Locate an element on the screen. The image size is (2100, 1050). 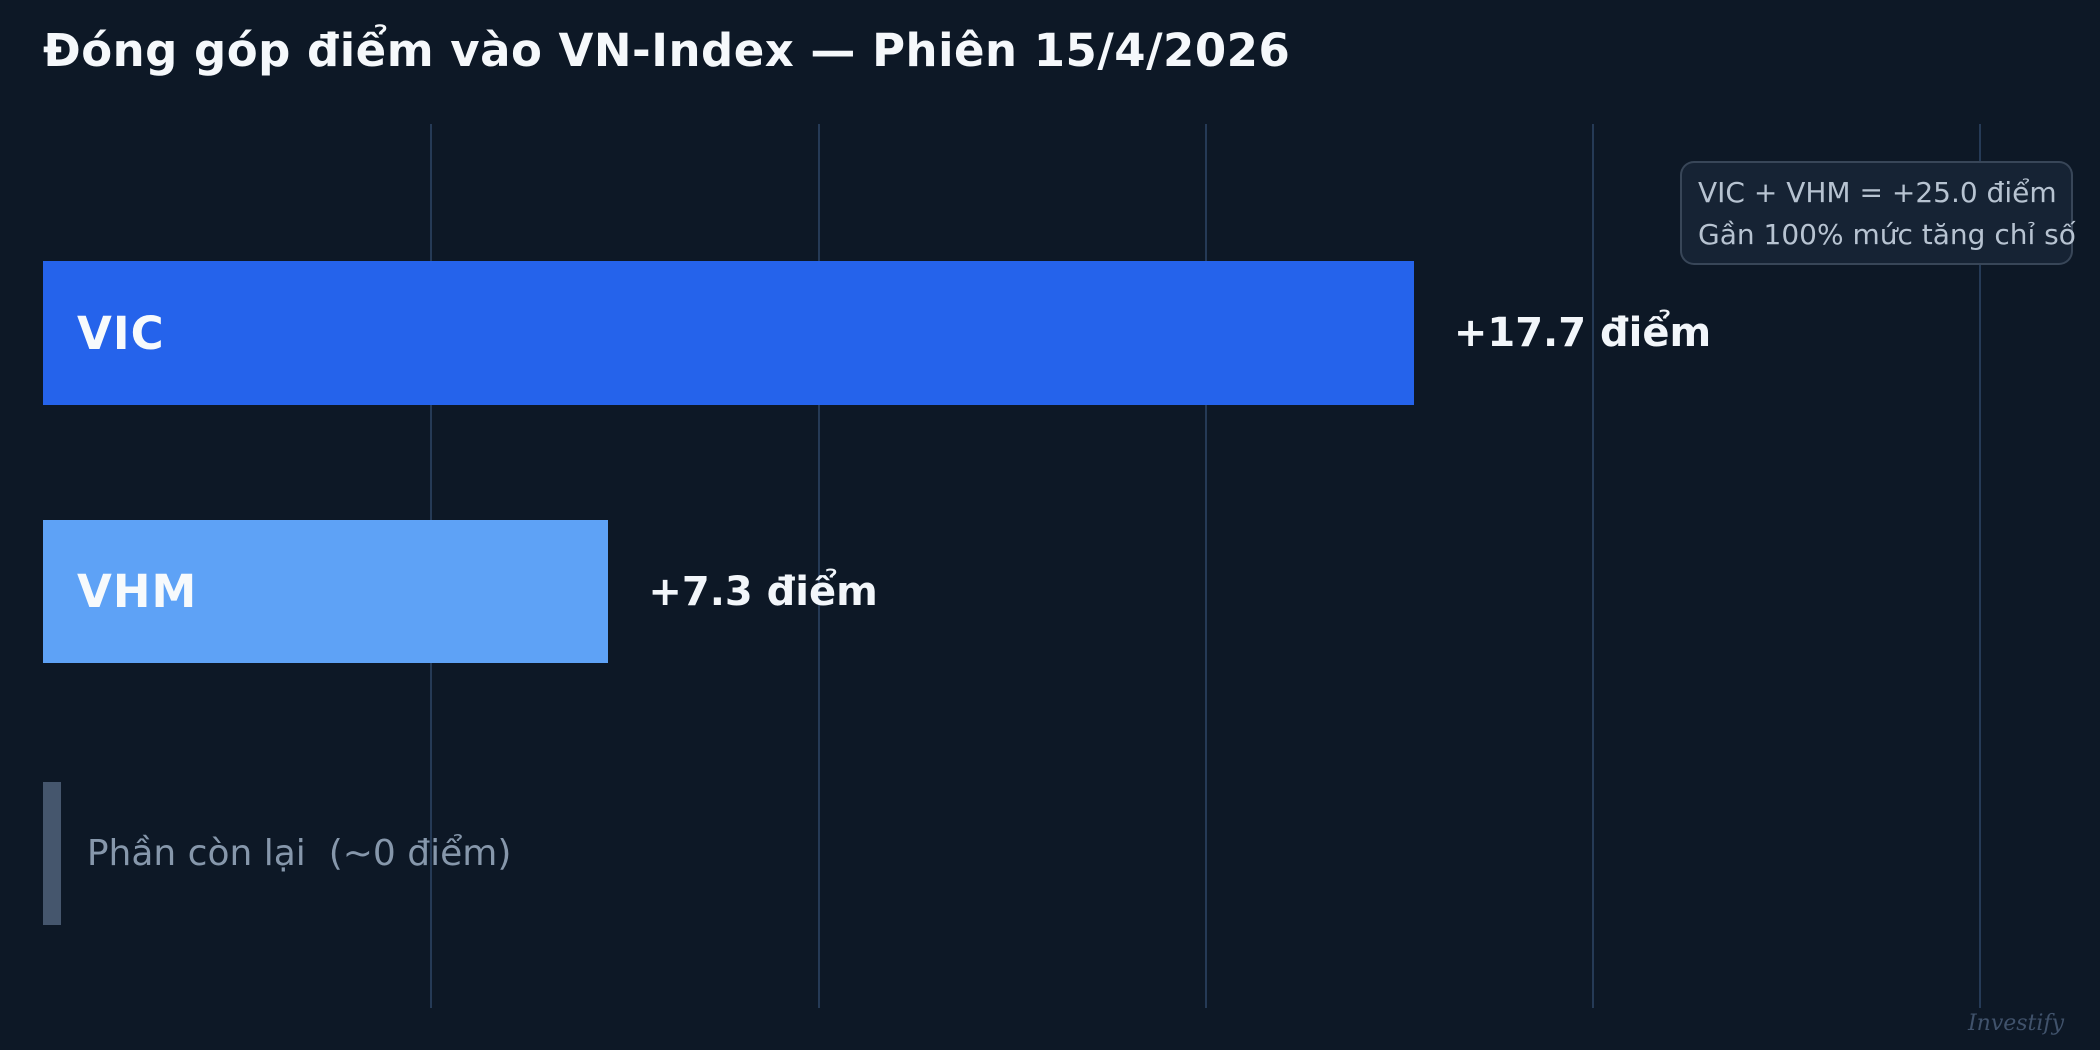
bar-vhm: VHM is located at coordinates (326, 591).